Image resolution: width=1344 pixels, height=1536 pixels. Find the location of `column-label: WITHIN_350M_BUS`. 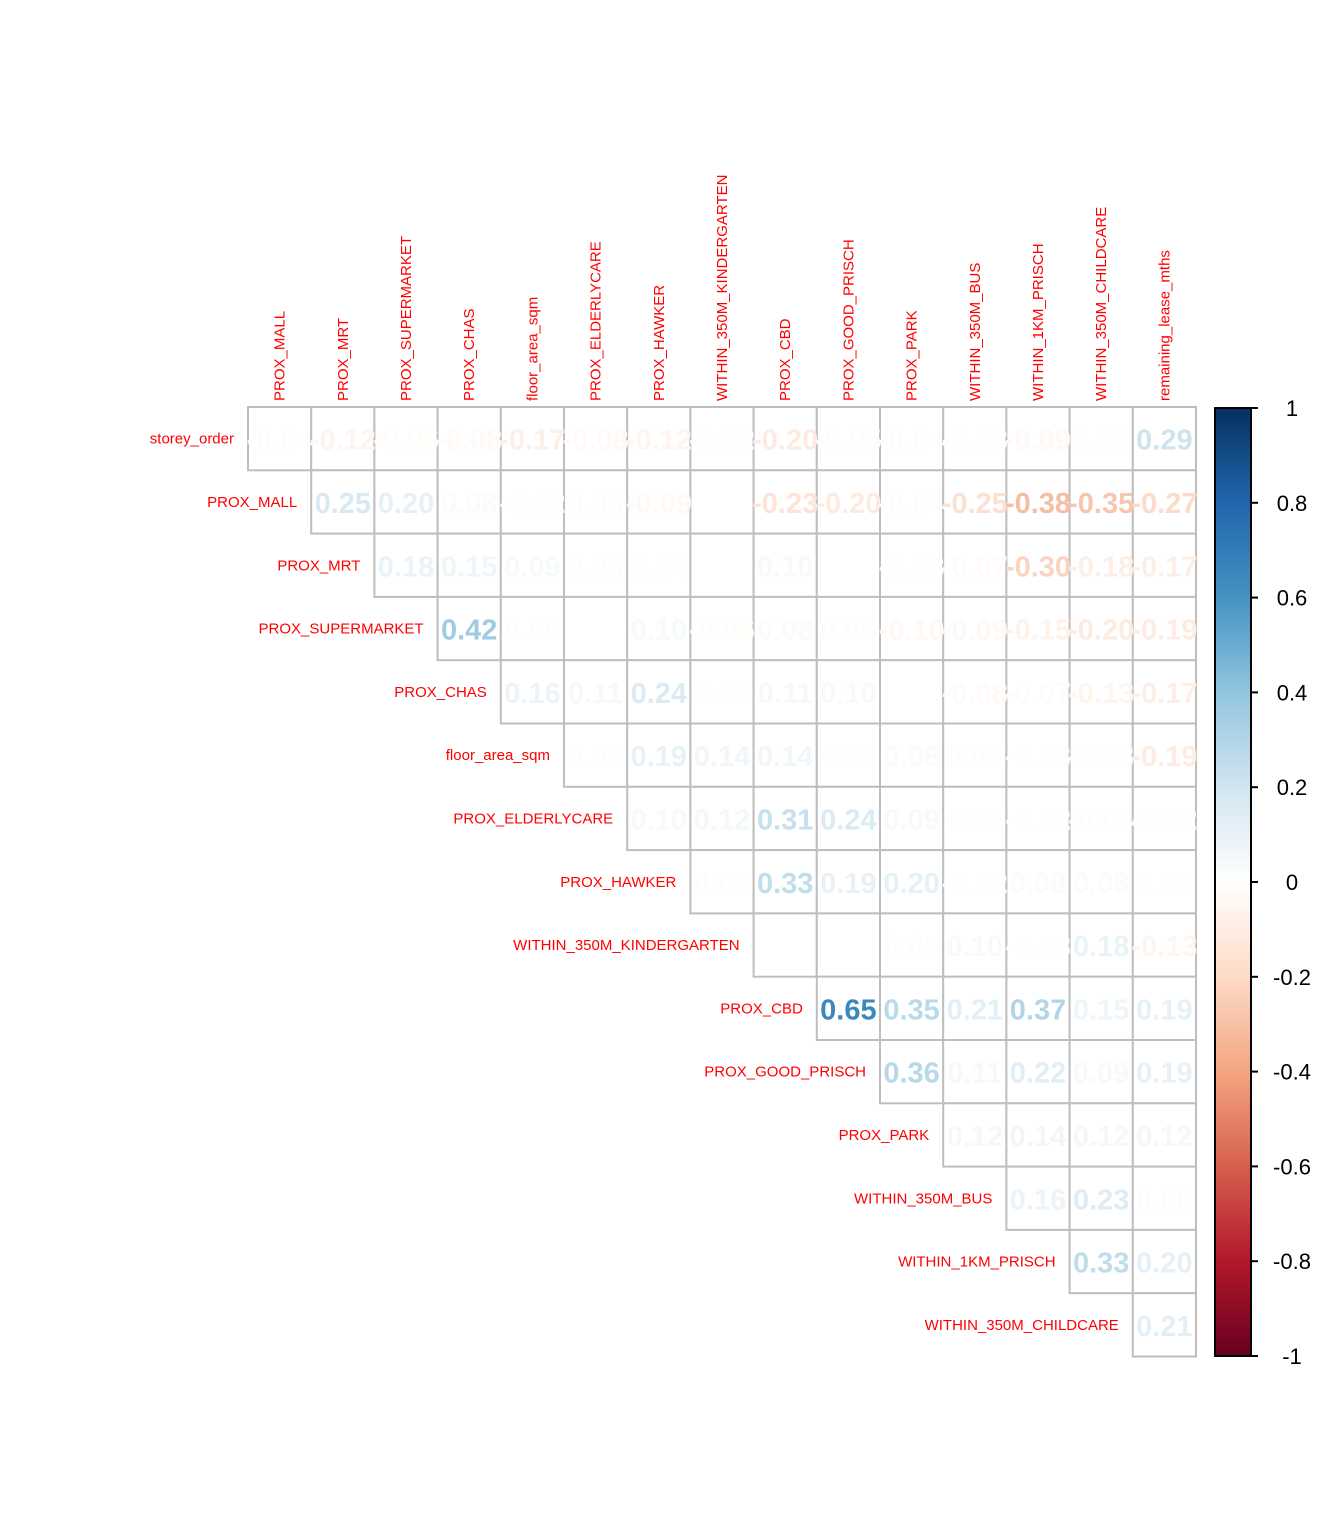

column-label: WITHIN_350M_BUS is located at coordinates (975, 332).